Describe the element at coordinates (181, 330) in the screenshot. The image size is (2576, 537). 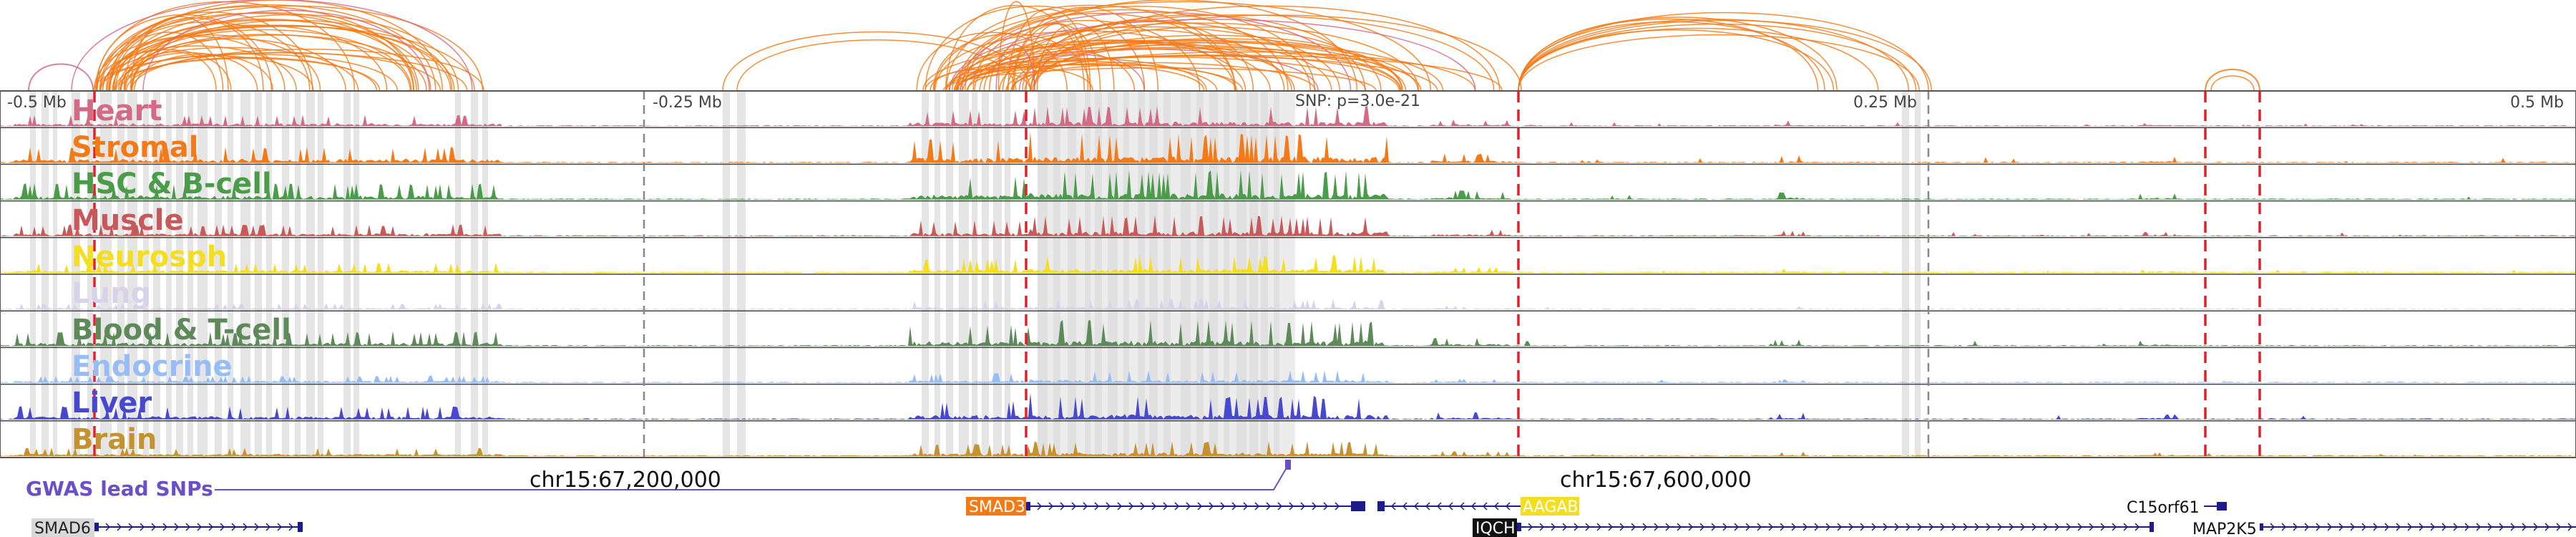
I see `track-label-blood-t-cell: Blood & T-cell` at that location.